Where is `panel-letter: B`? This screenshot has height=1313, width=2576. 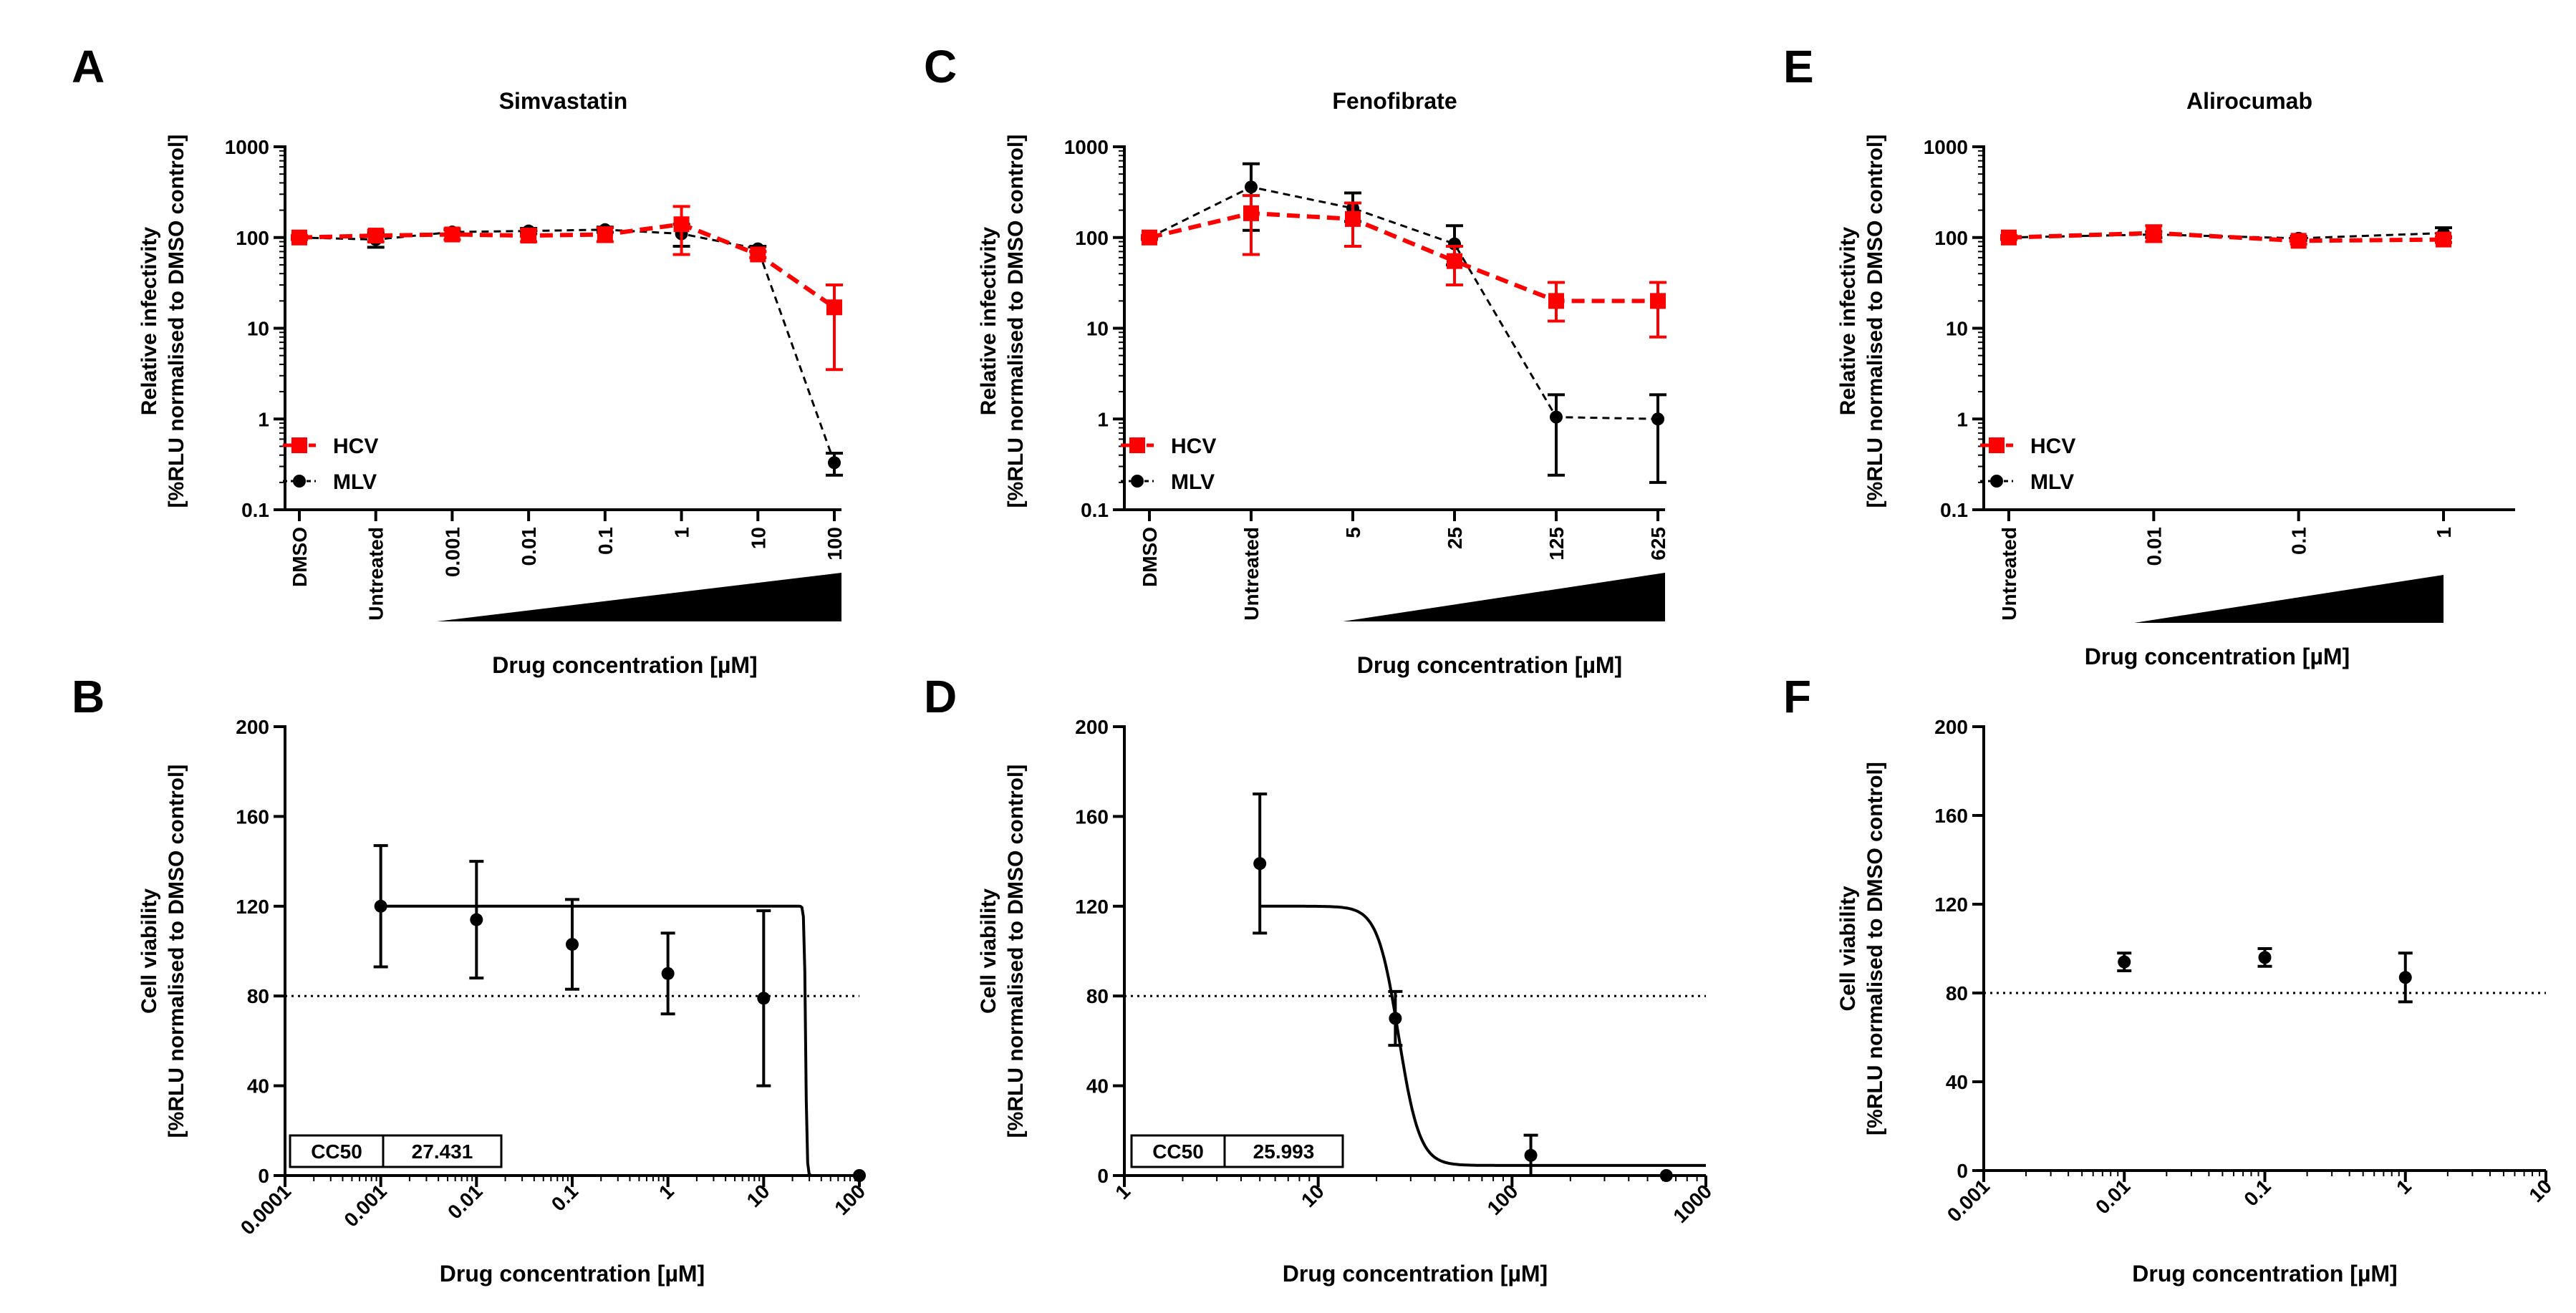
panel-letter: B is located at coordinates (88, 697).